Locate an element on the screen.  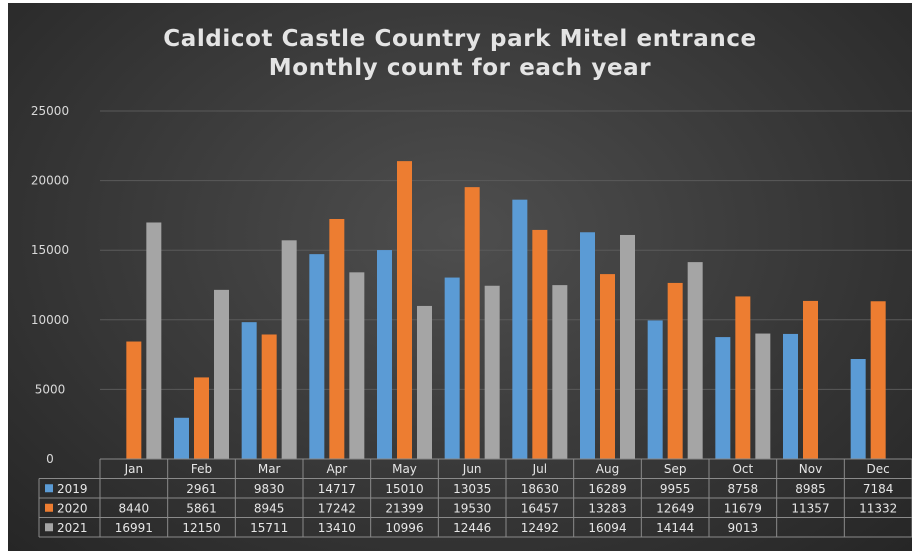
legend-label-2019: 2019 is located at coordinates (72, 489).